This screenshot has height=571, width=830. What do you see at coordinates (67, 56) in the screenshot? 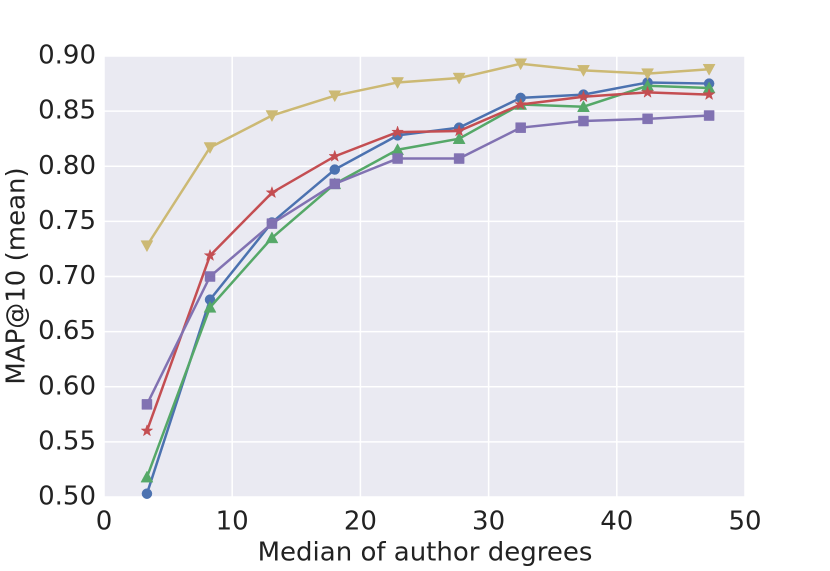
I see `y-tick-label: 0.90` at bounding box center [67, 56].